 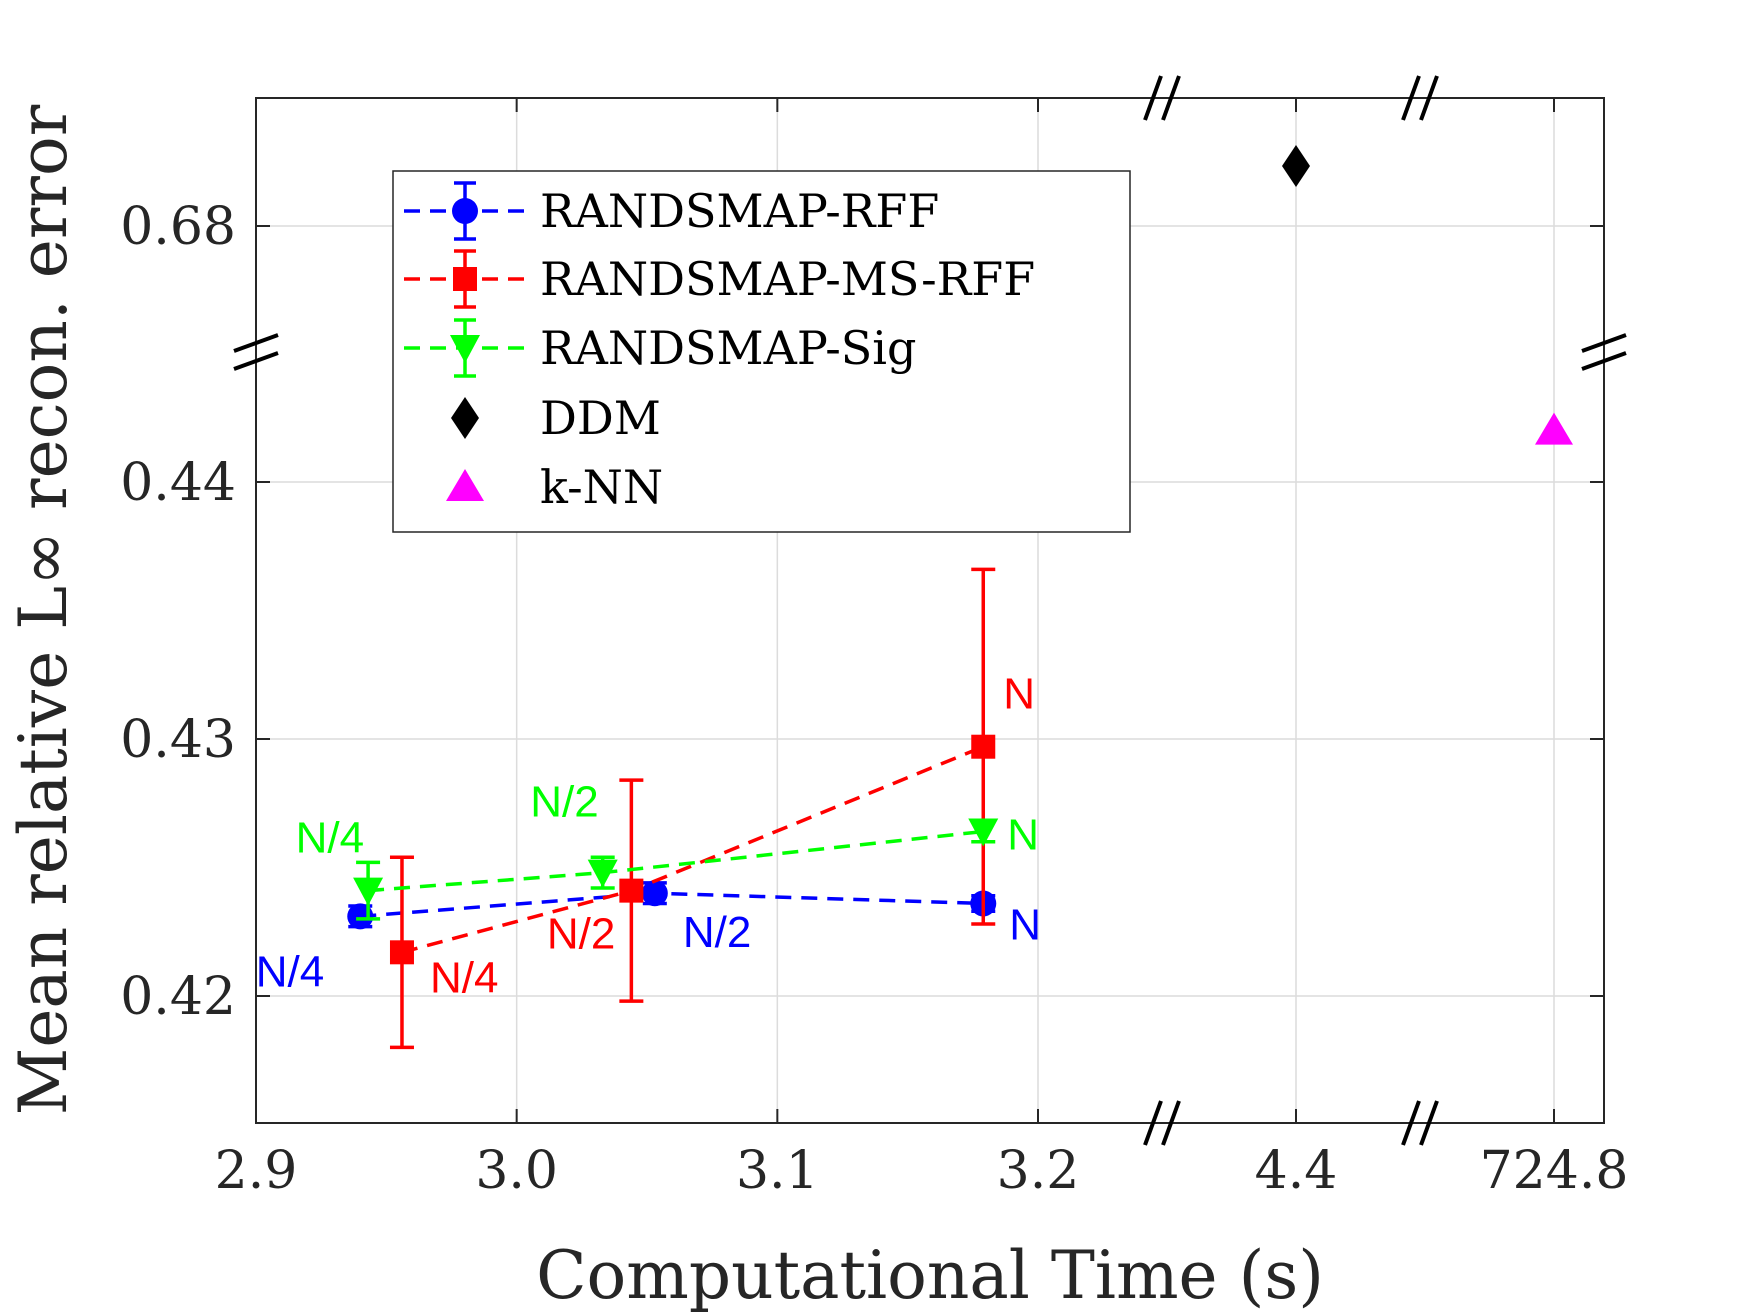 What do you see at coordinates (728, 348) in the screenshot?
I see `legend-label: RANDSMAP-Sig` at bounding box center [728, 348].